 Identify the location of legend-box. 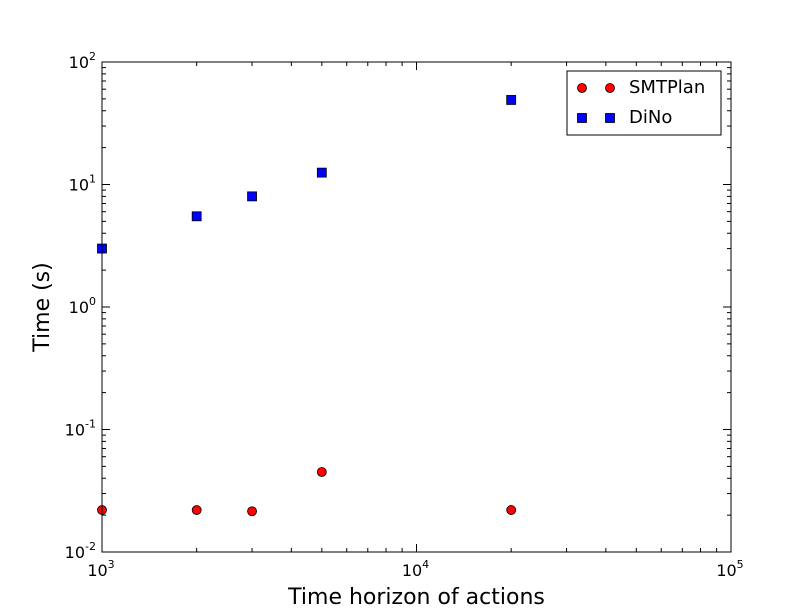
(644, 103).